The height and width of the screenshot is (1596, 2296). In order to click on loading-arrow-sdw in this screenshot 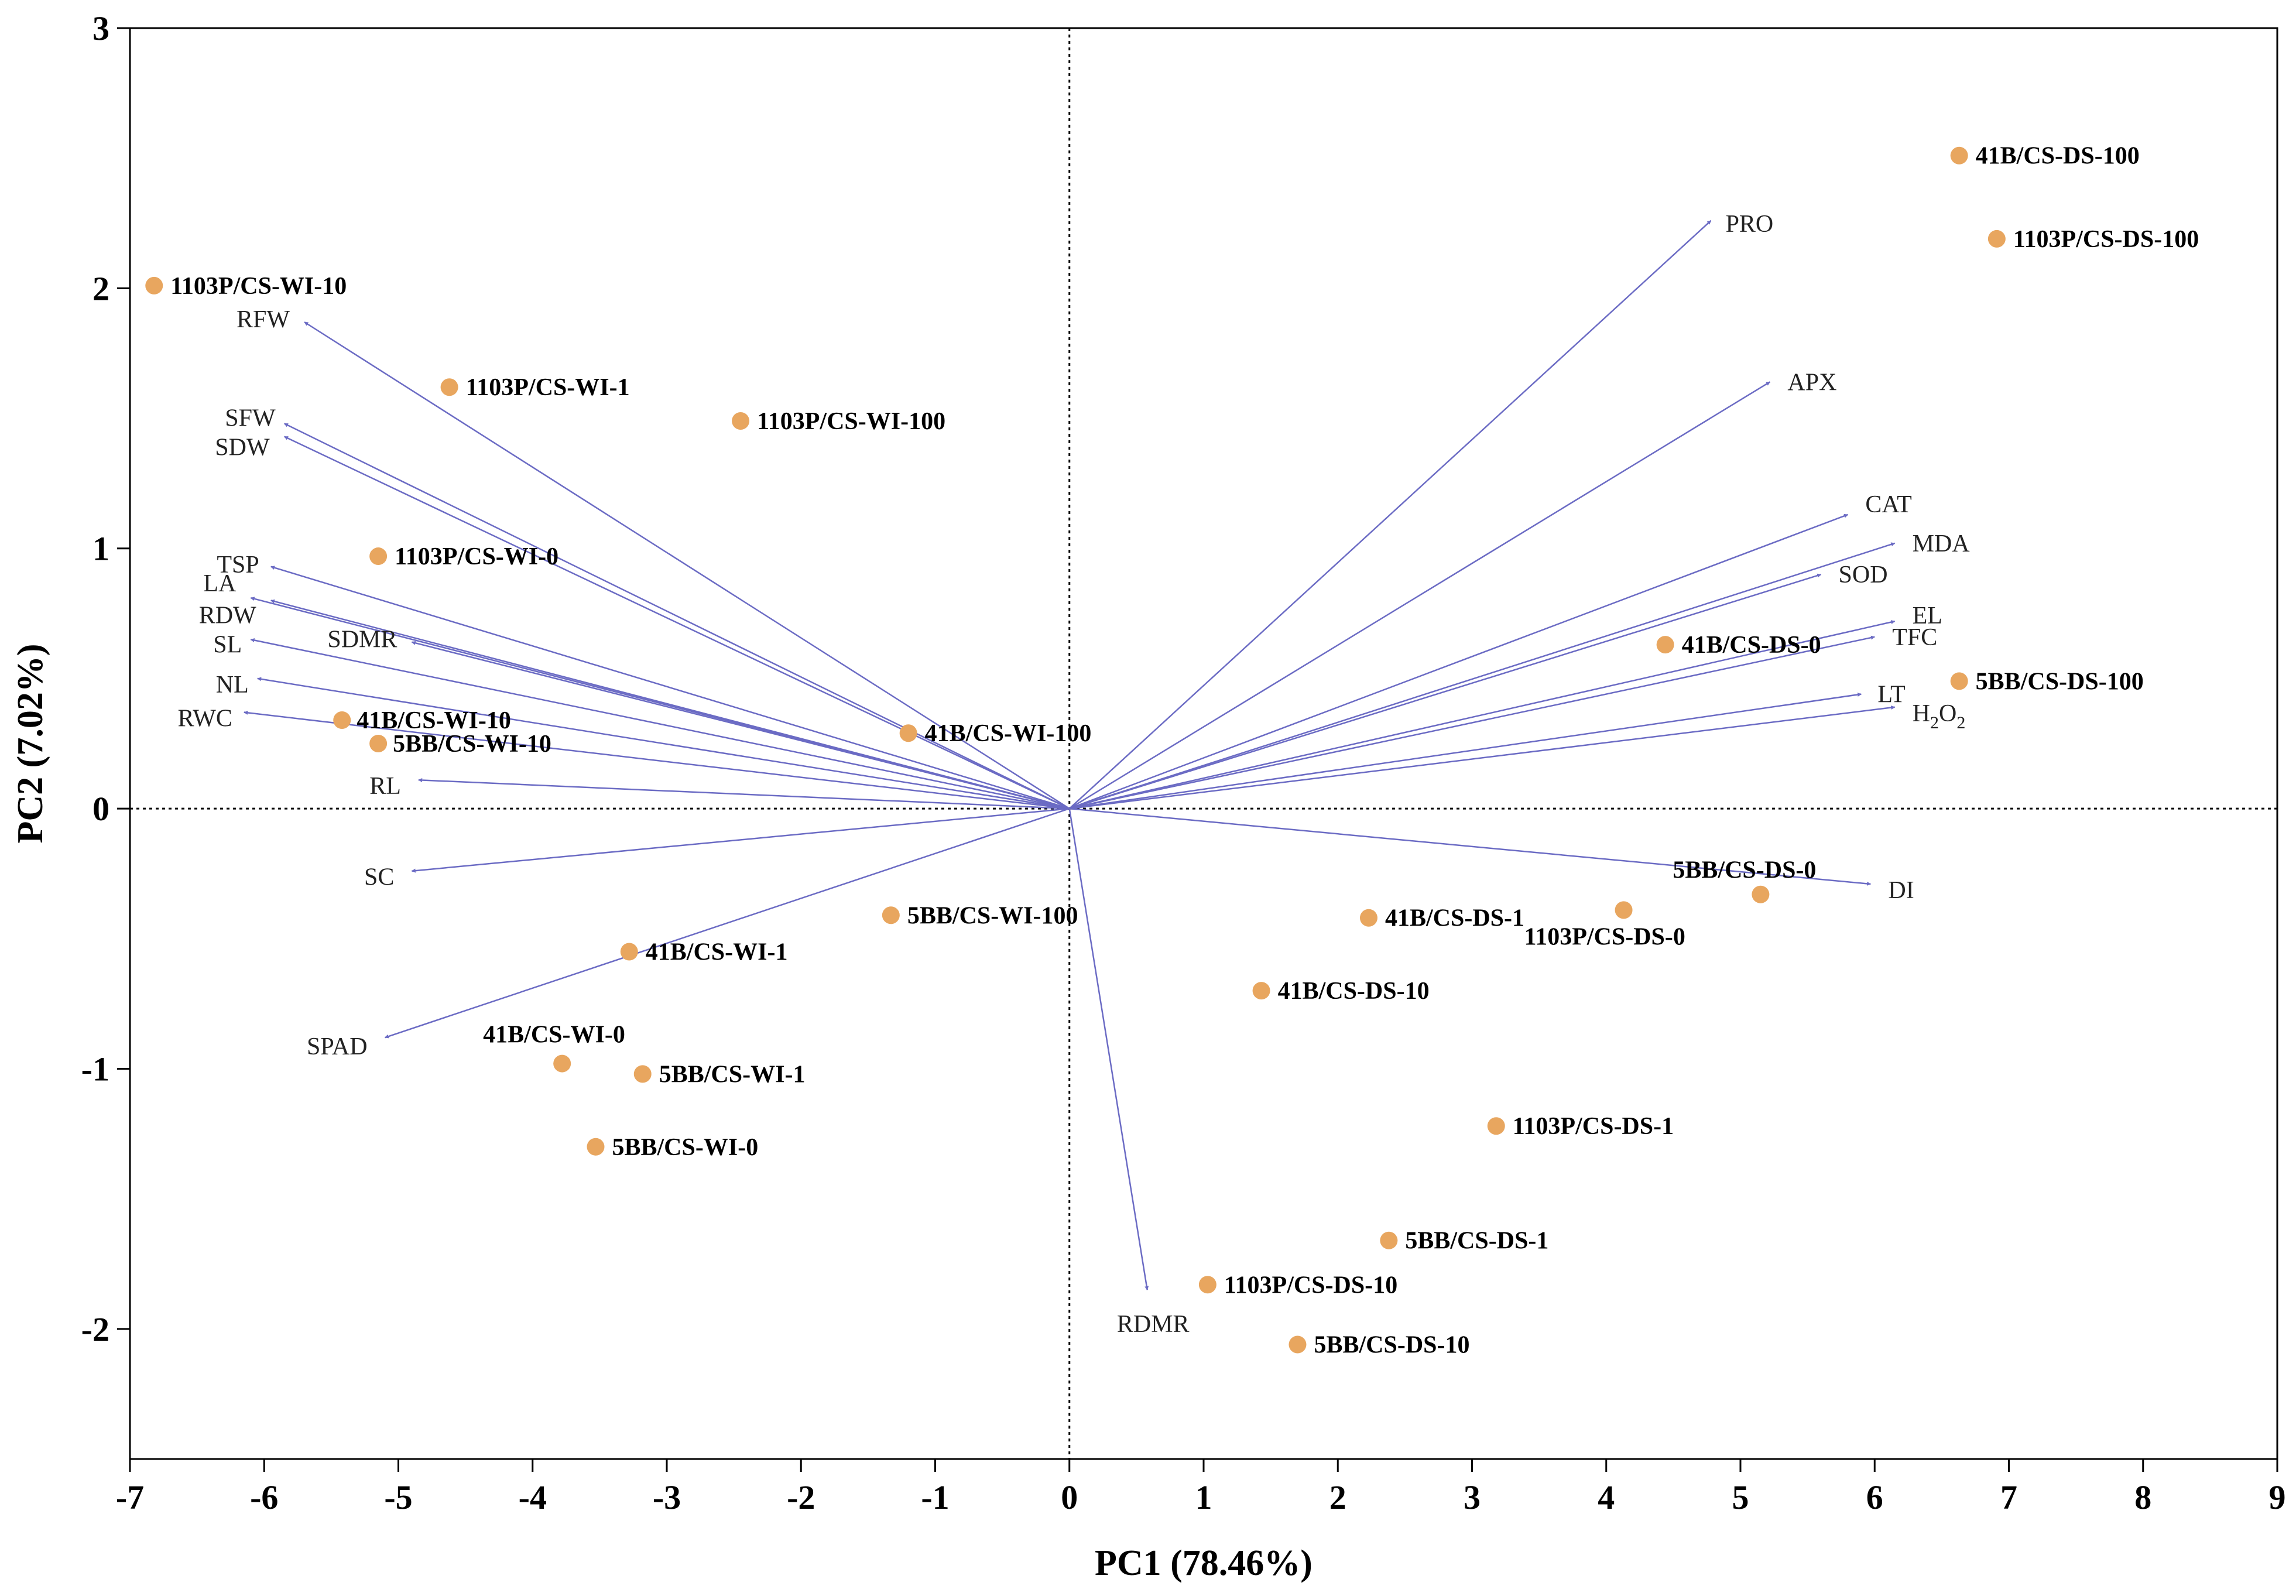, I will do `click(677, 623)`.